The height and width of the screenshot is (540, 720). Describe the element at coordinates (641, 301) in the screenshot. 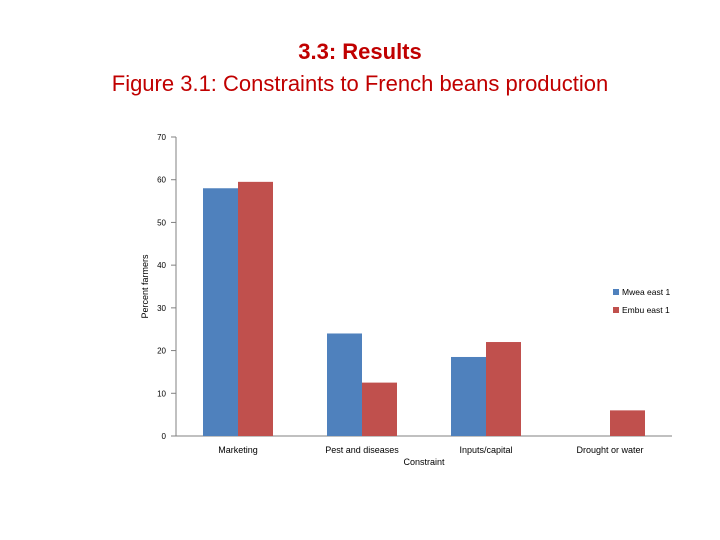

I see `legend: Mwea east 1 Embu east 1` at that location.